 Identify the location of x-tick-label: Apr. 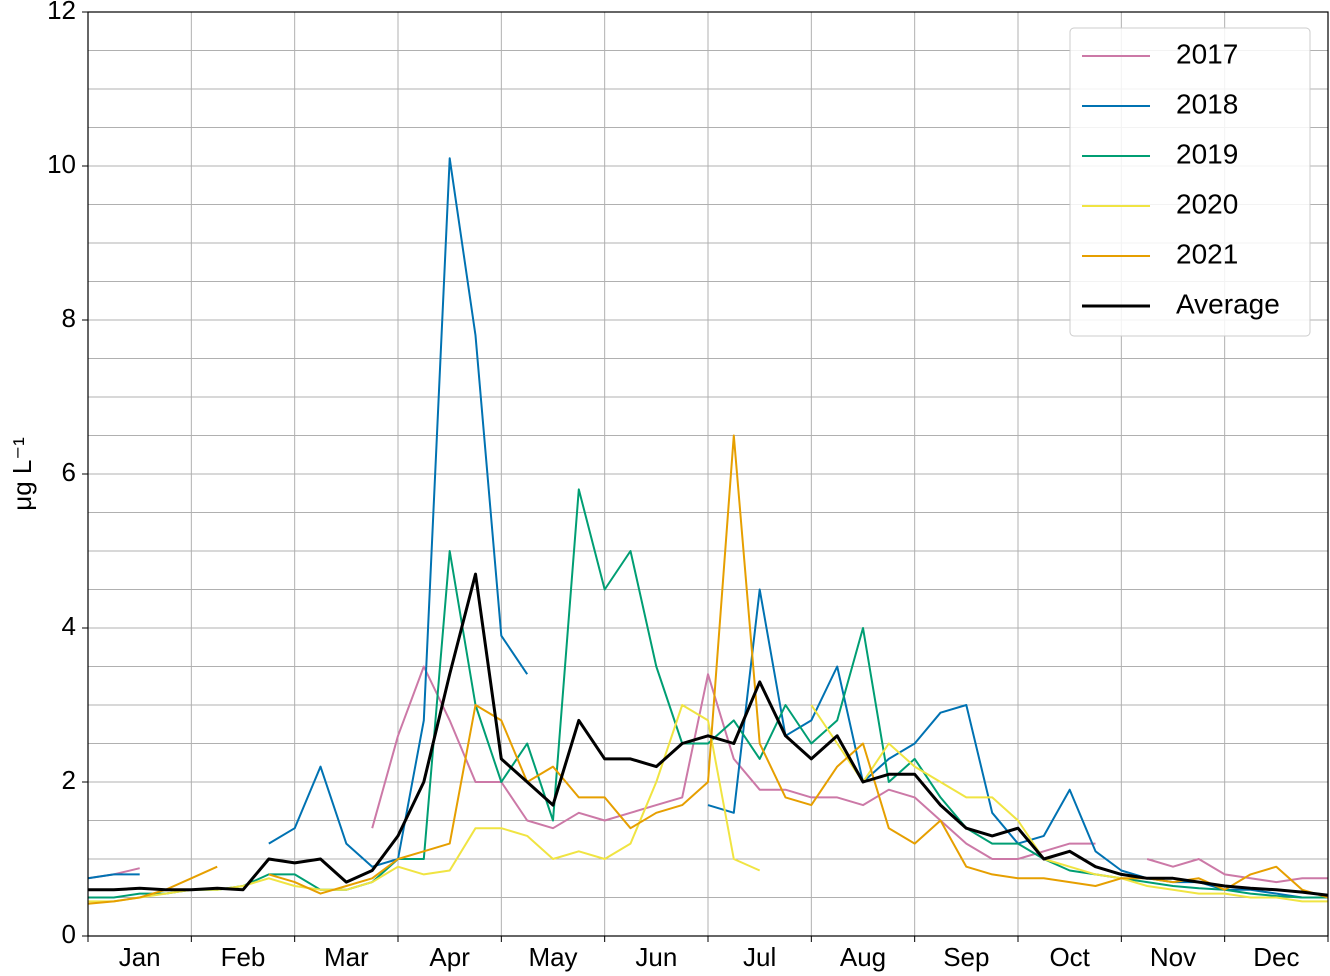
(449, 957).